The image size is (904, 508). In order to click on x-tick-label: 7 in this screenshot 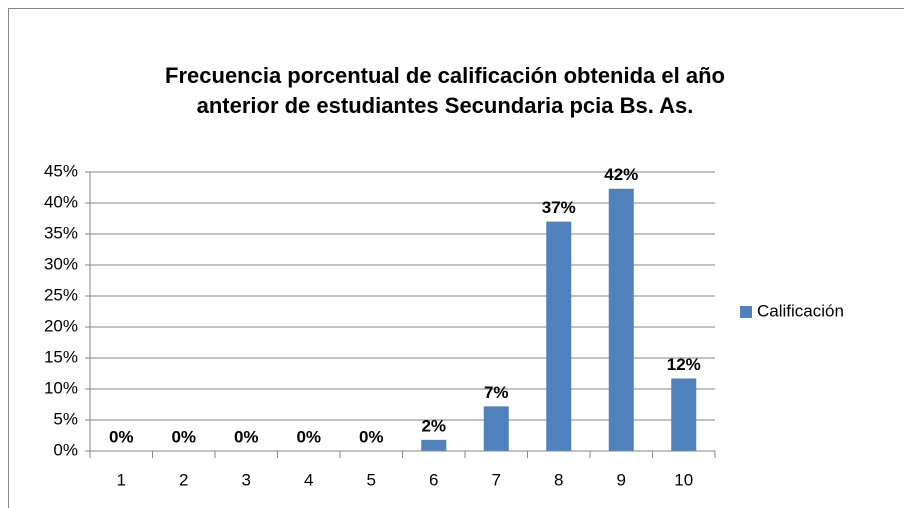, I will do `click(496, 479)`.